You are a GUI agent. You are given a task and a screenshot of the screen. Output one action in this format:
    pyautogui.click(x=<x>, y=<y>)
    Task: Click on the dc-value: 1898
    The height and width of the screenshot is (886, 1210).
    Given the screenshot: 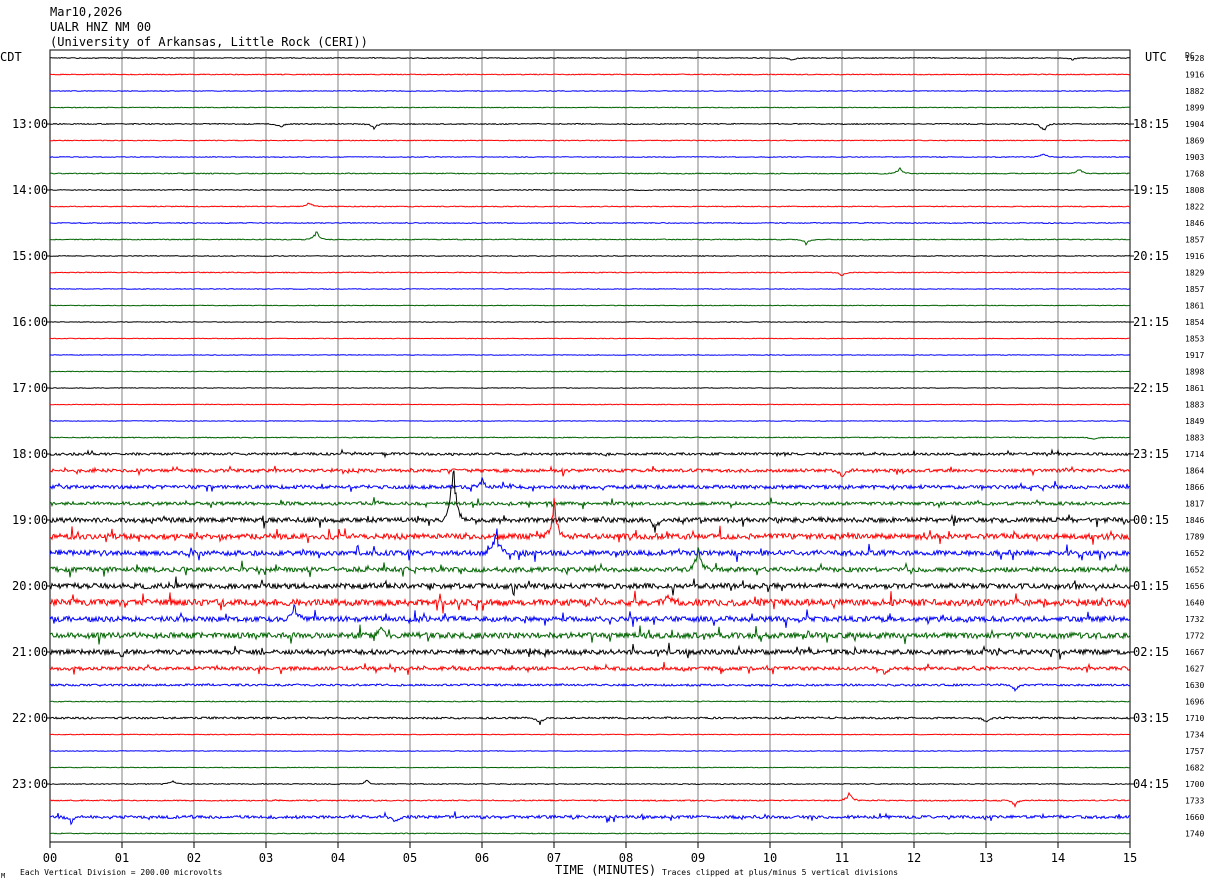 What is the action you would take?
    pyautogui.click(x=1194, y=372)
    